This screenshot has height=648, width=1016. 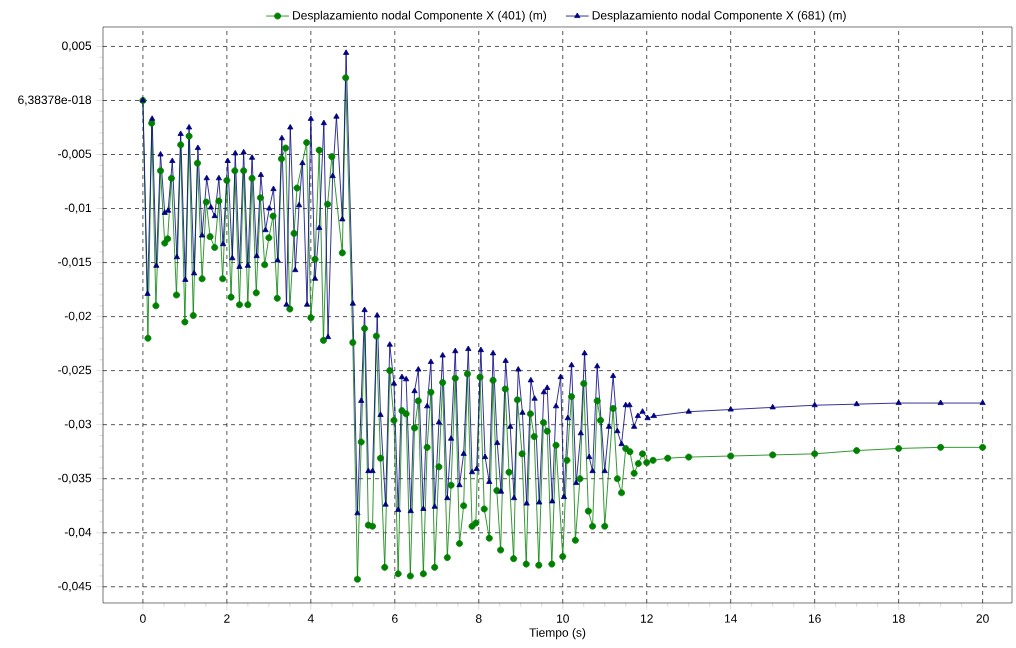 What do you see at coordinates (814, 618) in the screenshot?
I see `x-tick-label: 16` at bounding box center [814, 618].